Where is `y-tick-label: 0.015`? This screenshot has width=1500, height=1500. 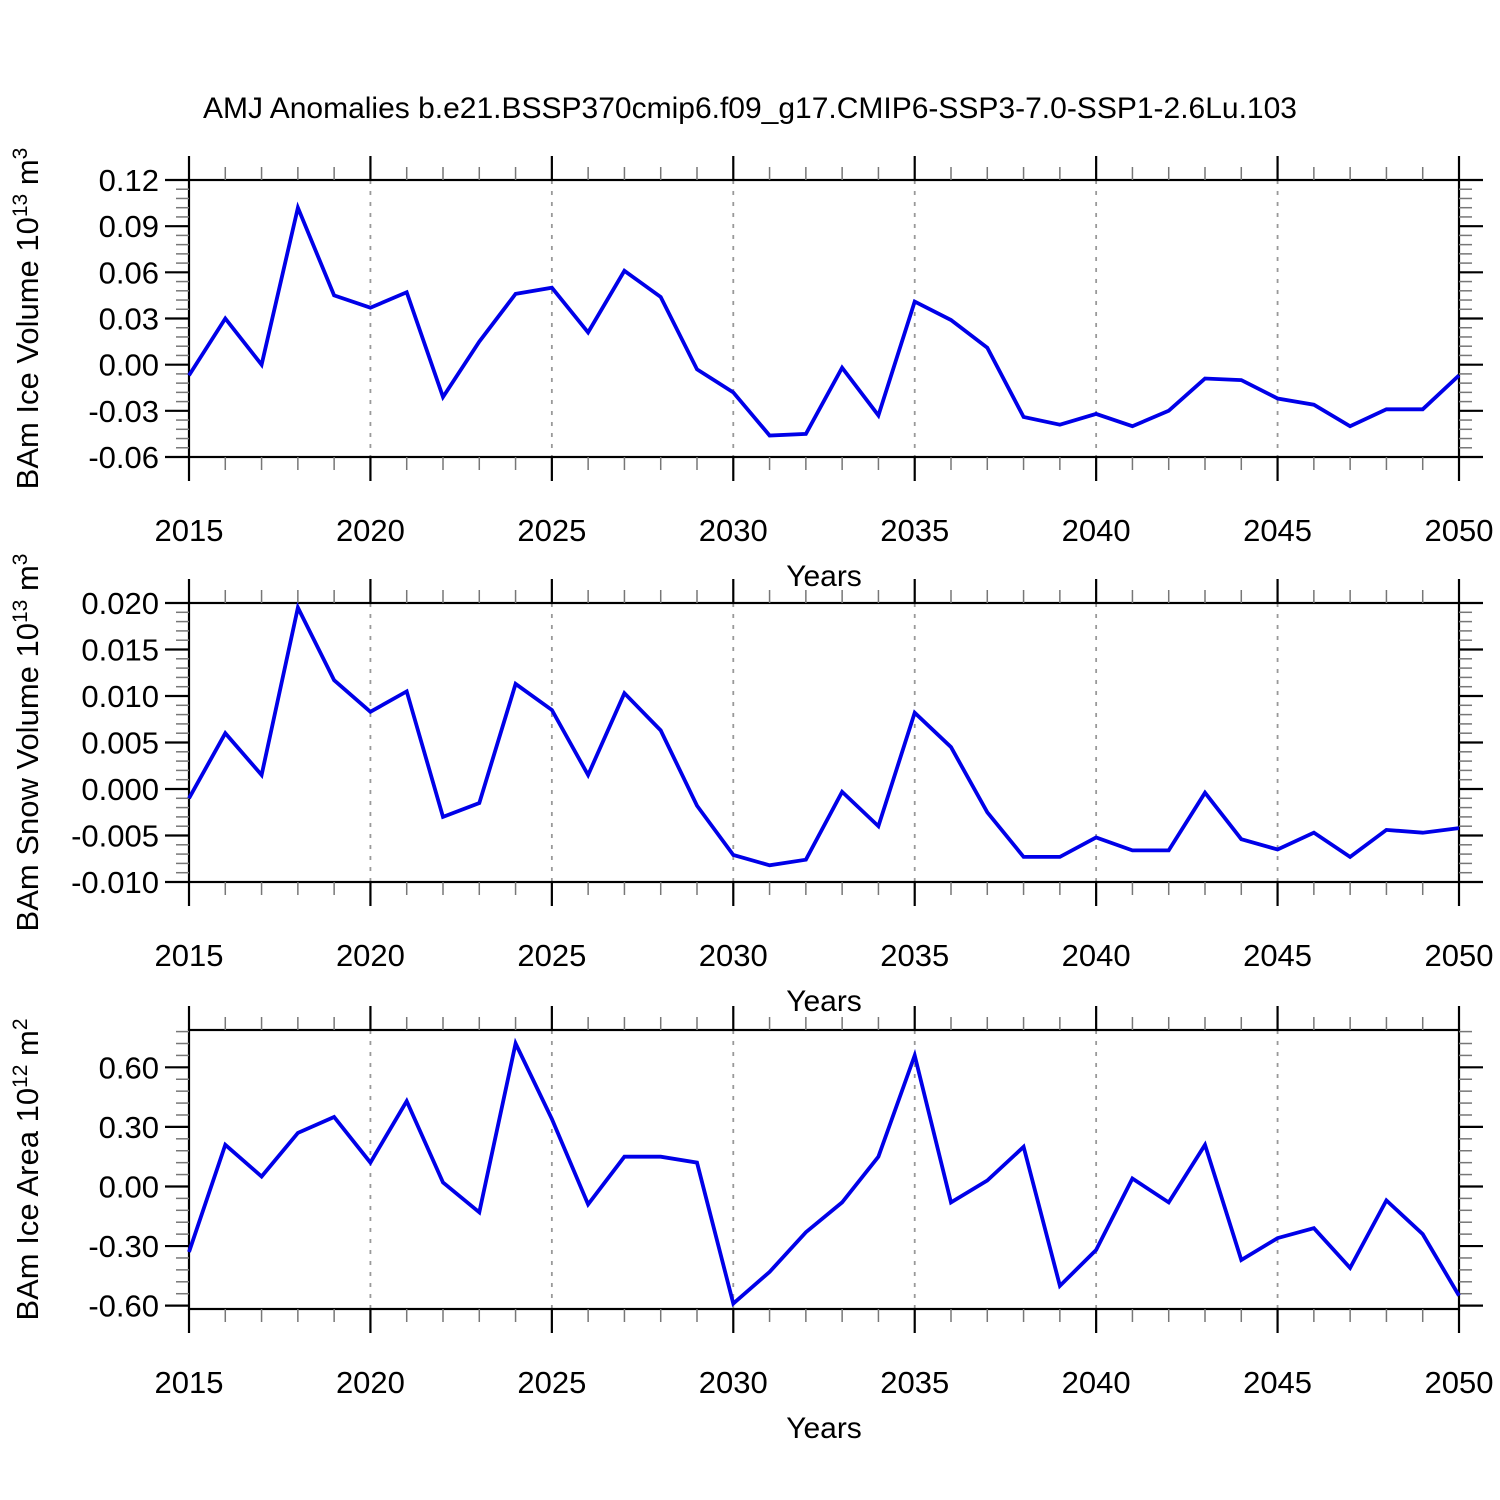 y-tick-label: 0.015 is located at coordinates (120, 650).